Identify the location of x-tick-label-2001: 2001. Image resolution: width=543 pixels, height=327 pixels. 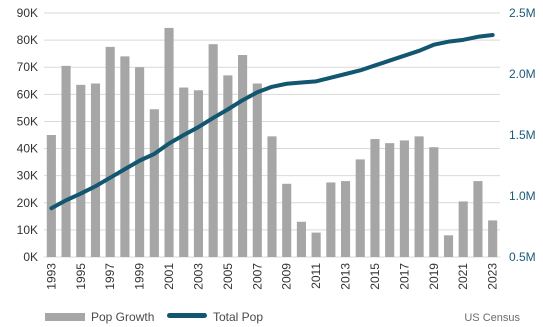
(169, 276).